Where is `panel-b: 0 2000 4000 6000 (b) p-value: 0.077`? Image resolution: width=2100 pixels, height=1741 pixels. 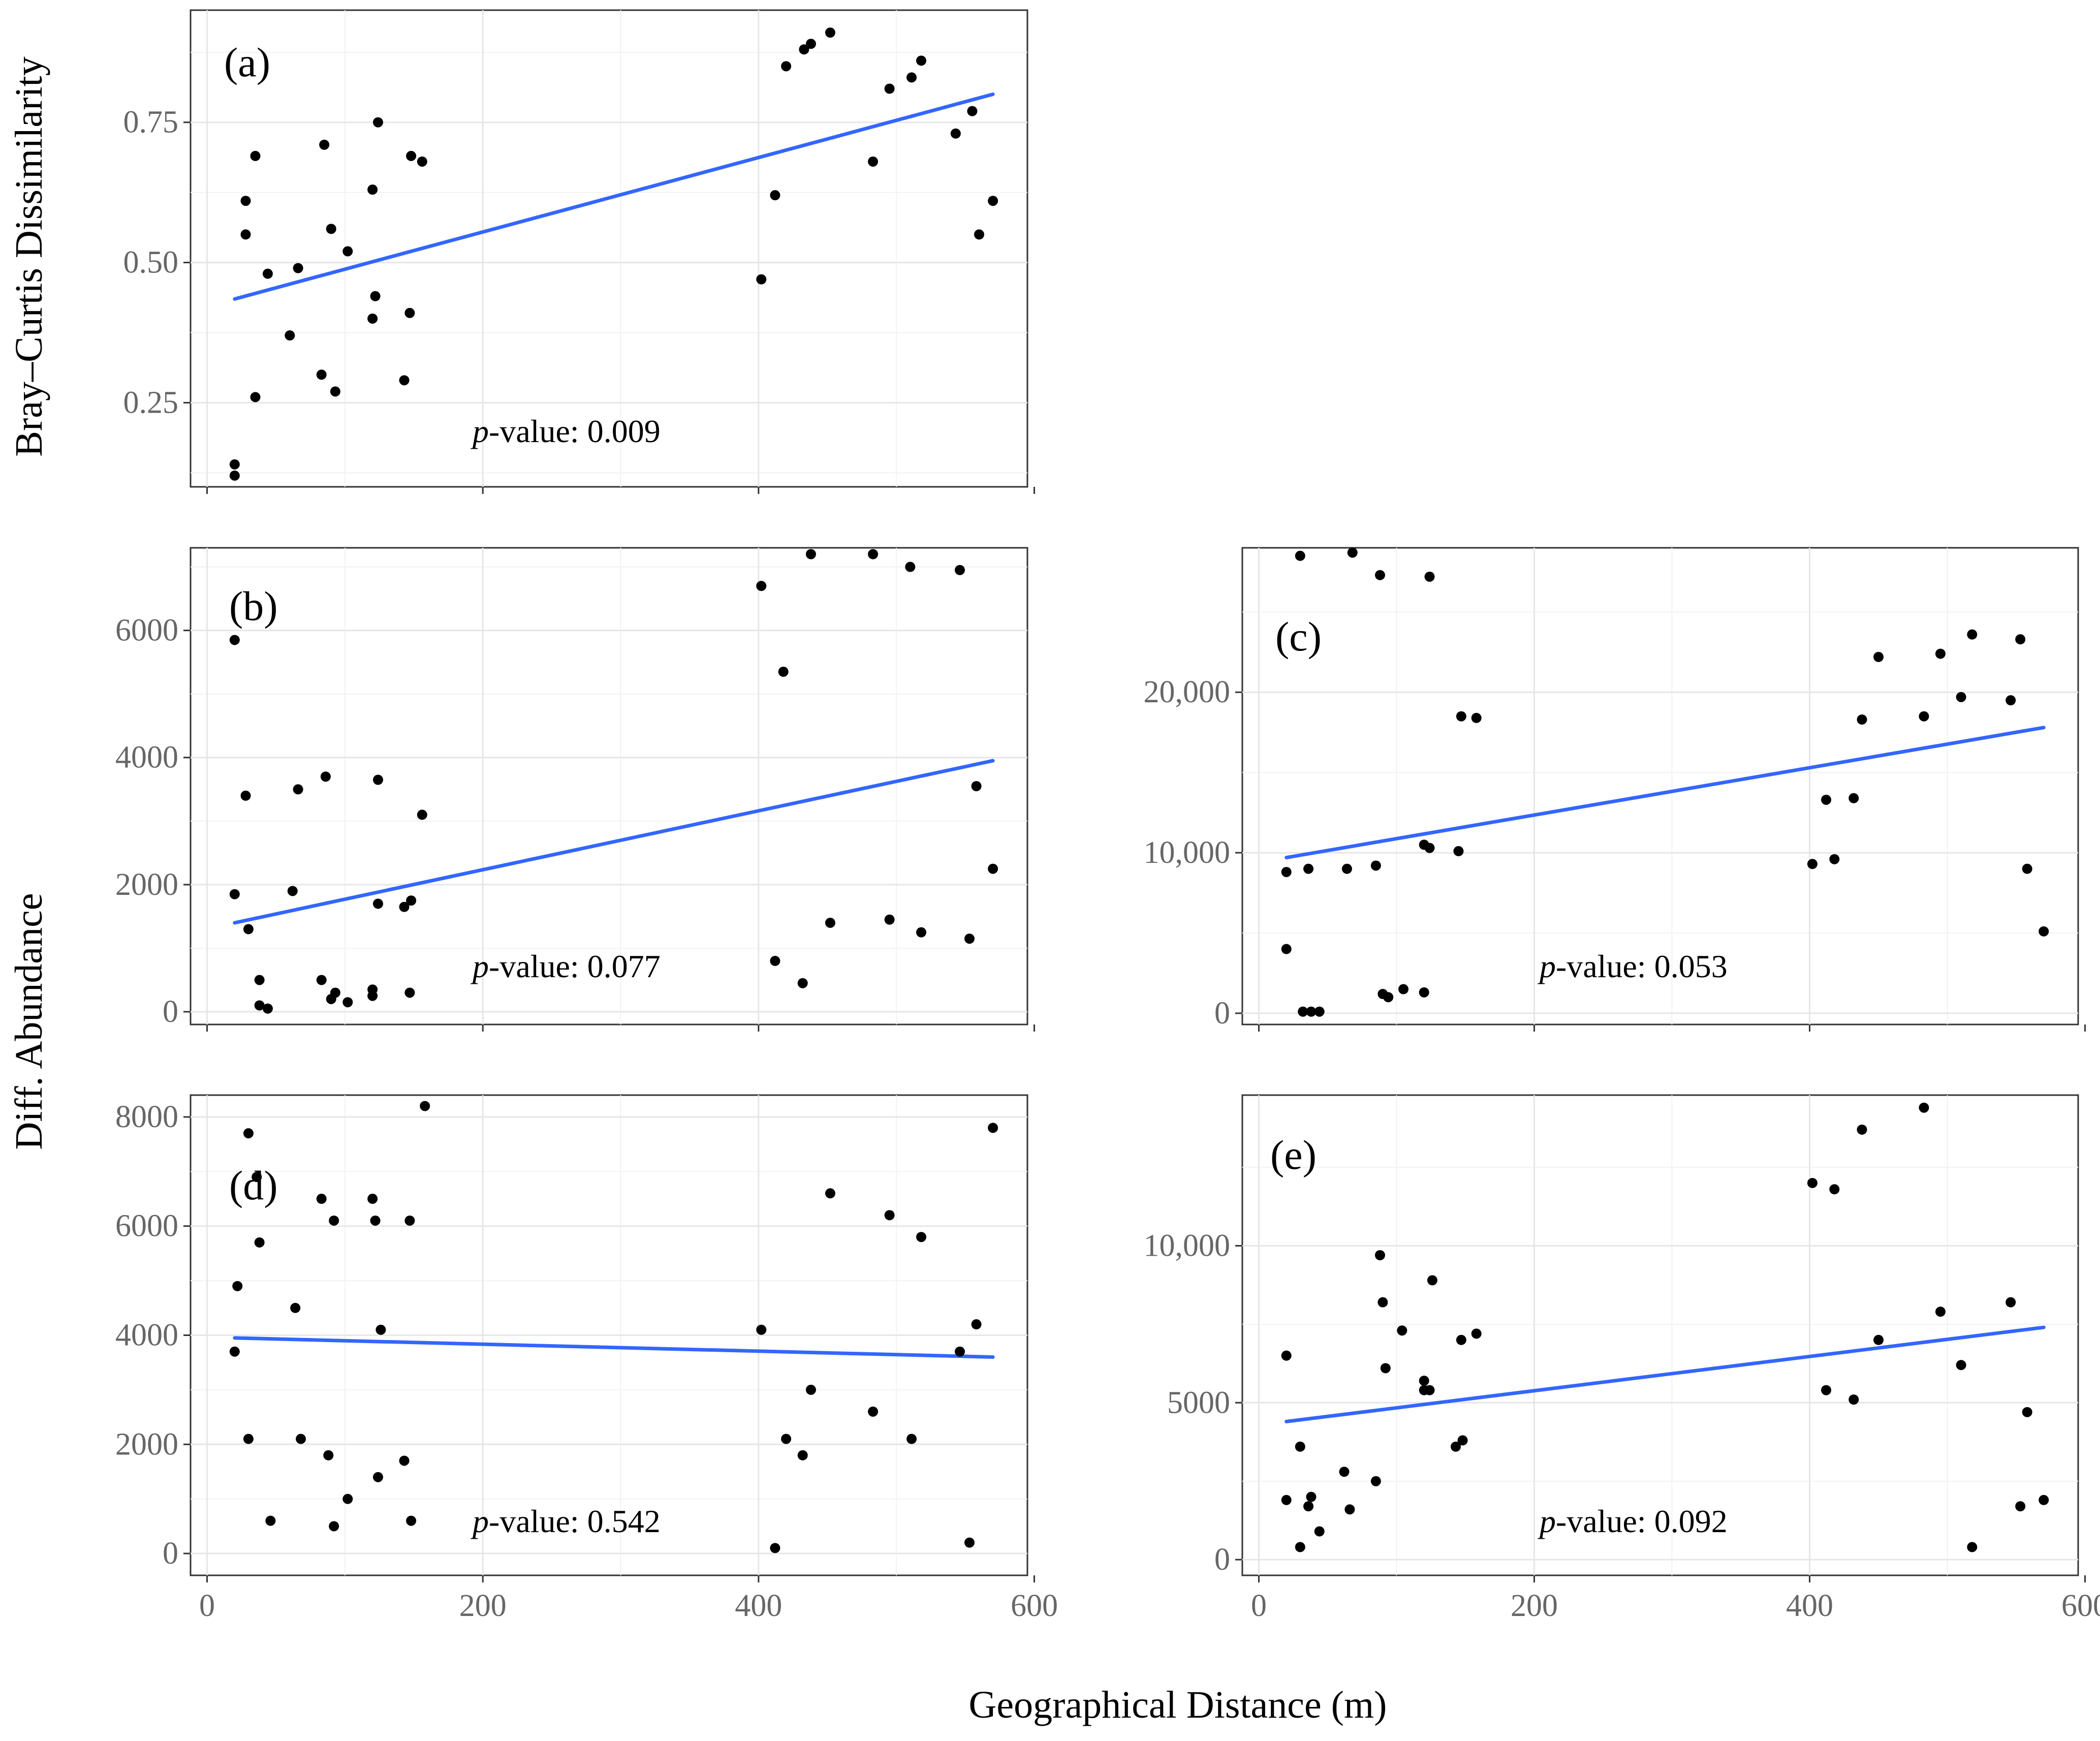
panel-b: 0 2000 4000 6000 (b) p-value: 0.077 is located at coordinates (576, 789).